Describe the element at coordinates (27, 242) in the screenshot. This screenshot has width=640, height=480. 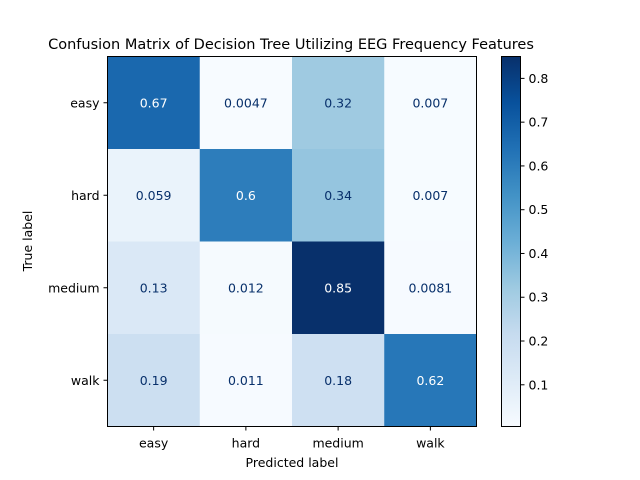
I see `y-axis-label: True label` at that location.